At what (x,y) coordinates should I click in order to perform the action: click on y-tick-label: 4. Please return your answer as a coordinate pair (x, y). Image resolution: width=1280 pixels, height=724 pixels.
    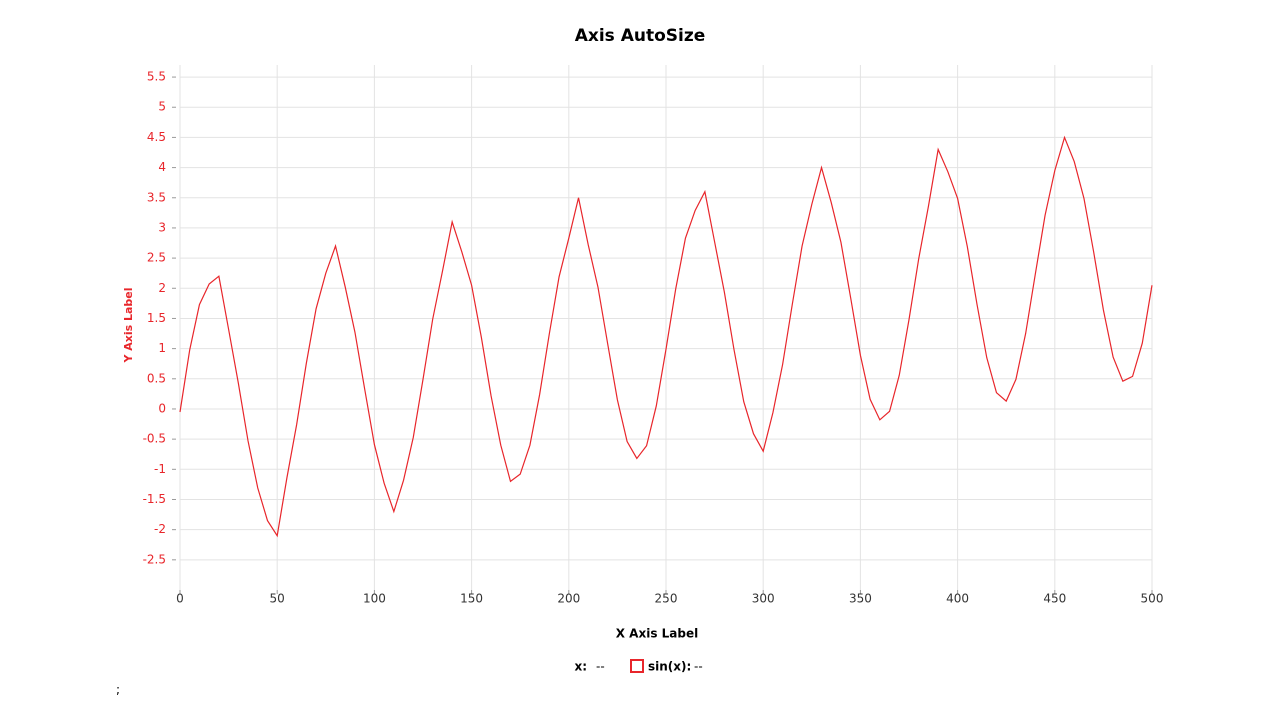
    Looking at the image, I should click on (162, 167).